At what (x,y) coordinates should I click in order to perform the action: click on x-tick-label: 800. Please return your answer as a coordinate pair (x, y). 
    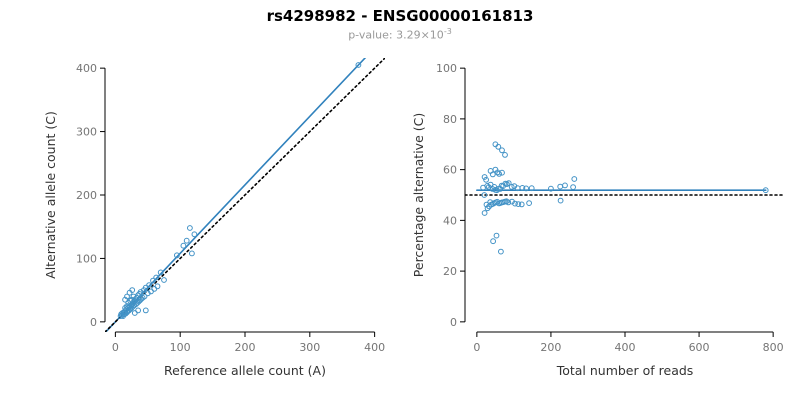
    Looking at the image, I should click on (773, 347).